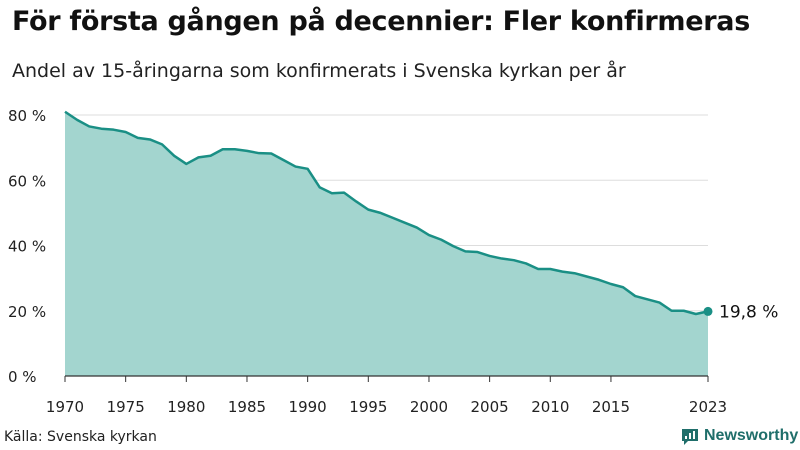  What do you see at coordinates (308, 407) in the screenshot?
I see `x-tick-label-1990: 1990` at bounding box center [308, 407].